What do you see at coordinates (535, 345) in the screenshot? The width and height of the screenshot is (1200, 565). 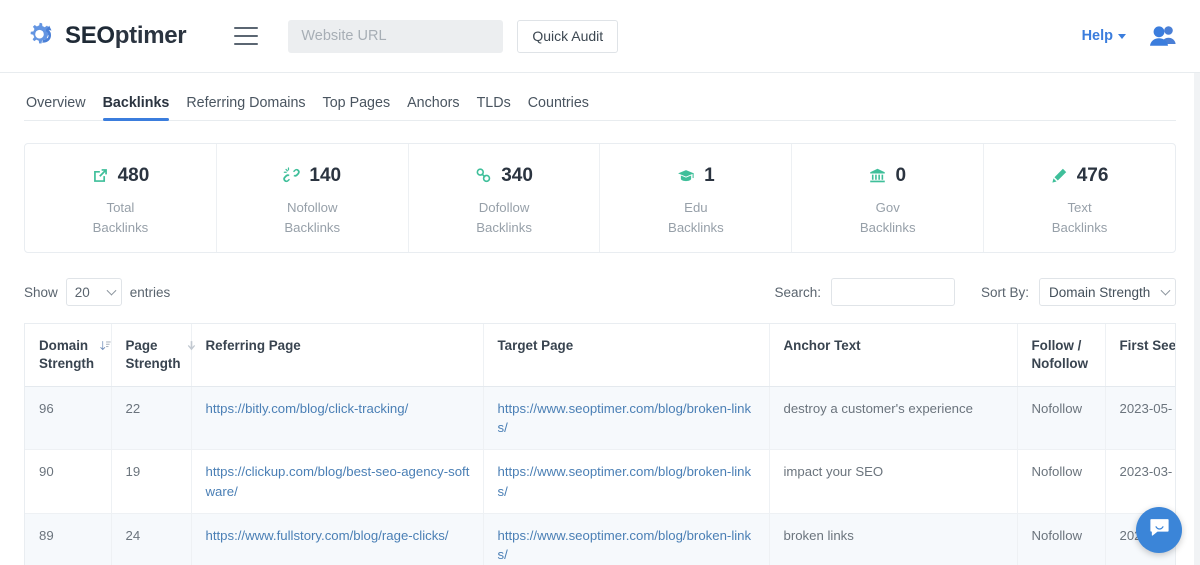 I see `header-line1: Target Page` at bounding box center [535, 345].